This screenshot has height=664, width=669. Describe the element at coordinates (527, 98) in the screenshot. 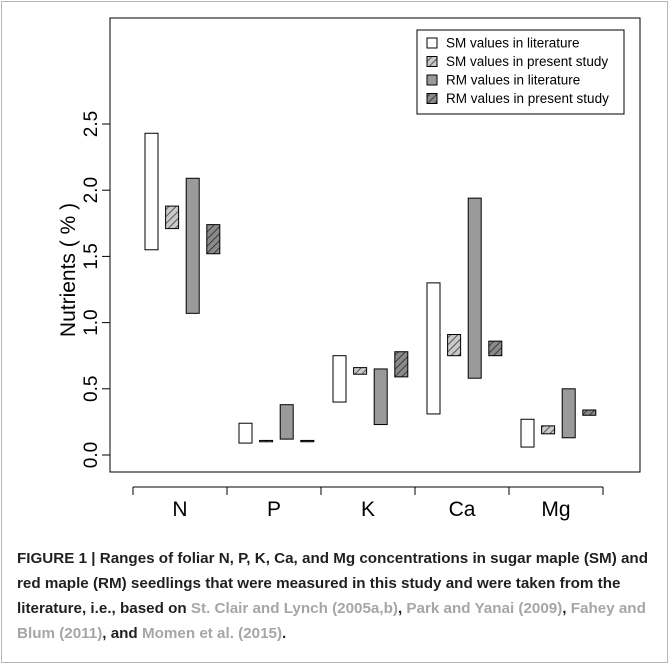

I see `legend-label-4: RM values in present study` at that location.